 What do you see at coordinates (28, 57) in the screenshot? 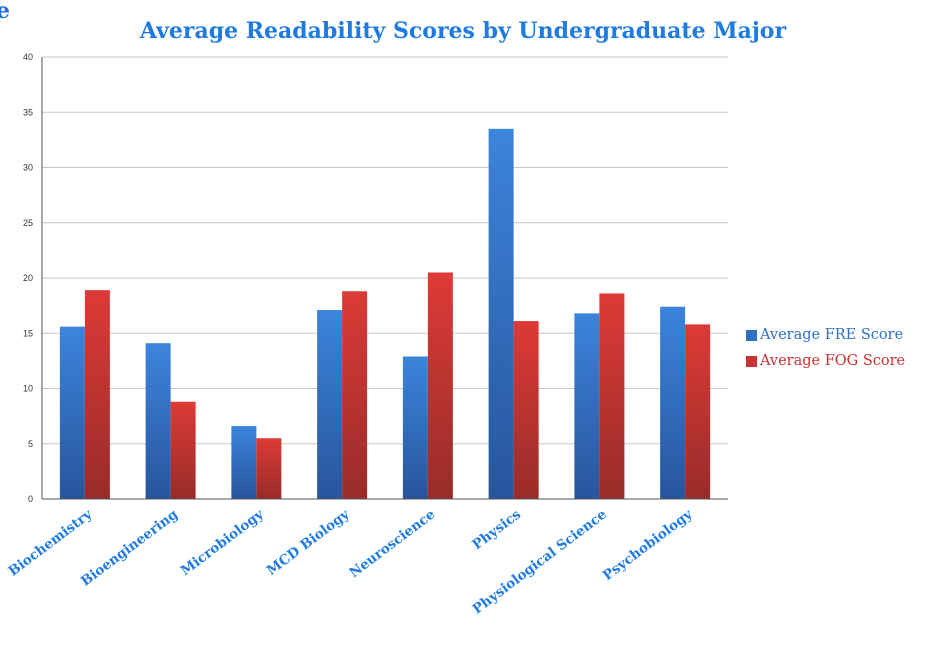
I see `y-tick-label: 40` at bounding box center [28, 57].